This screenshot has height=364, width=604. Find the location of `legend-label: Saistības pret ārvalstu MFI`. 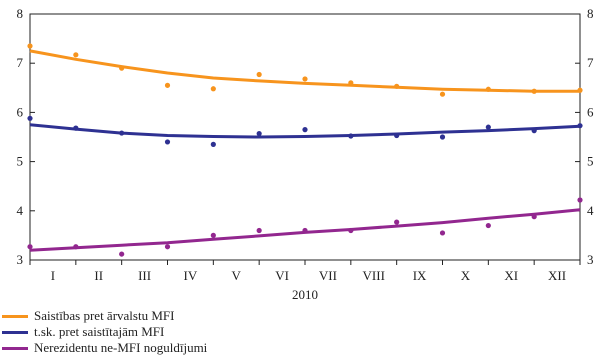

legend-label: Saistības pret ārvalstu MFI is located at coordinates (104, 315).